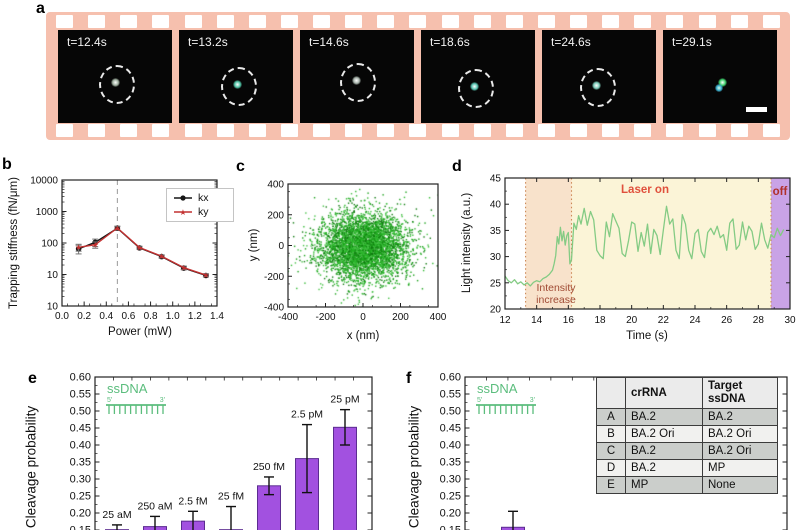  What do you see at coordinates (611, 468) in the screenshot?
I see `table-cell: D` at bounding box center [611, 468].